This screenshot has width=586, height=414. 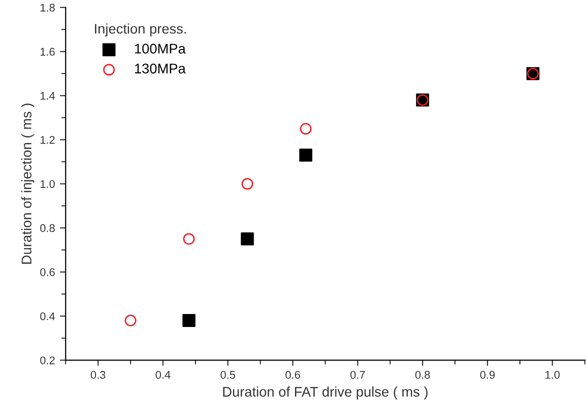 What do you see at coordinates (47, 140) in the screenshot?
I see `y-tick-label: 1.2` at bounding box center [47, 140].